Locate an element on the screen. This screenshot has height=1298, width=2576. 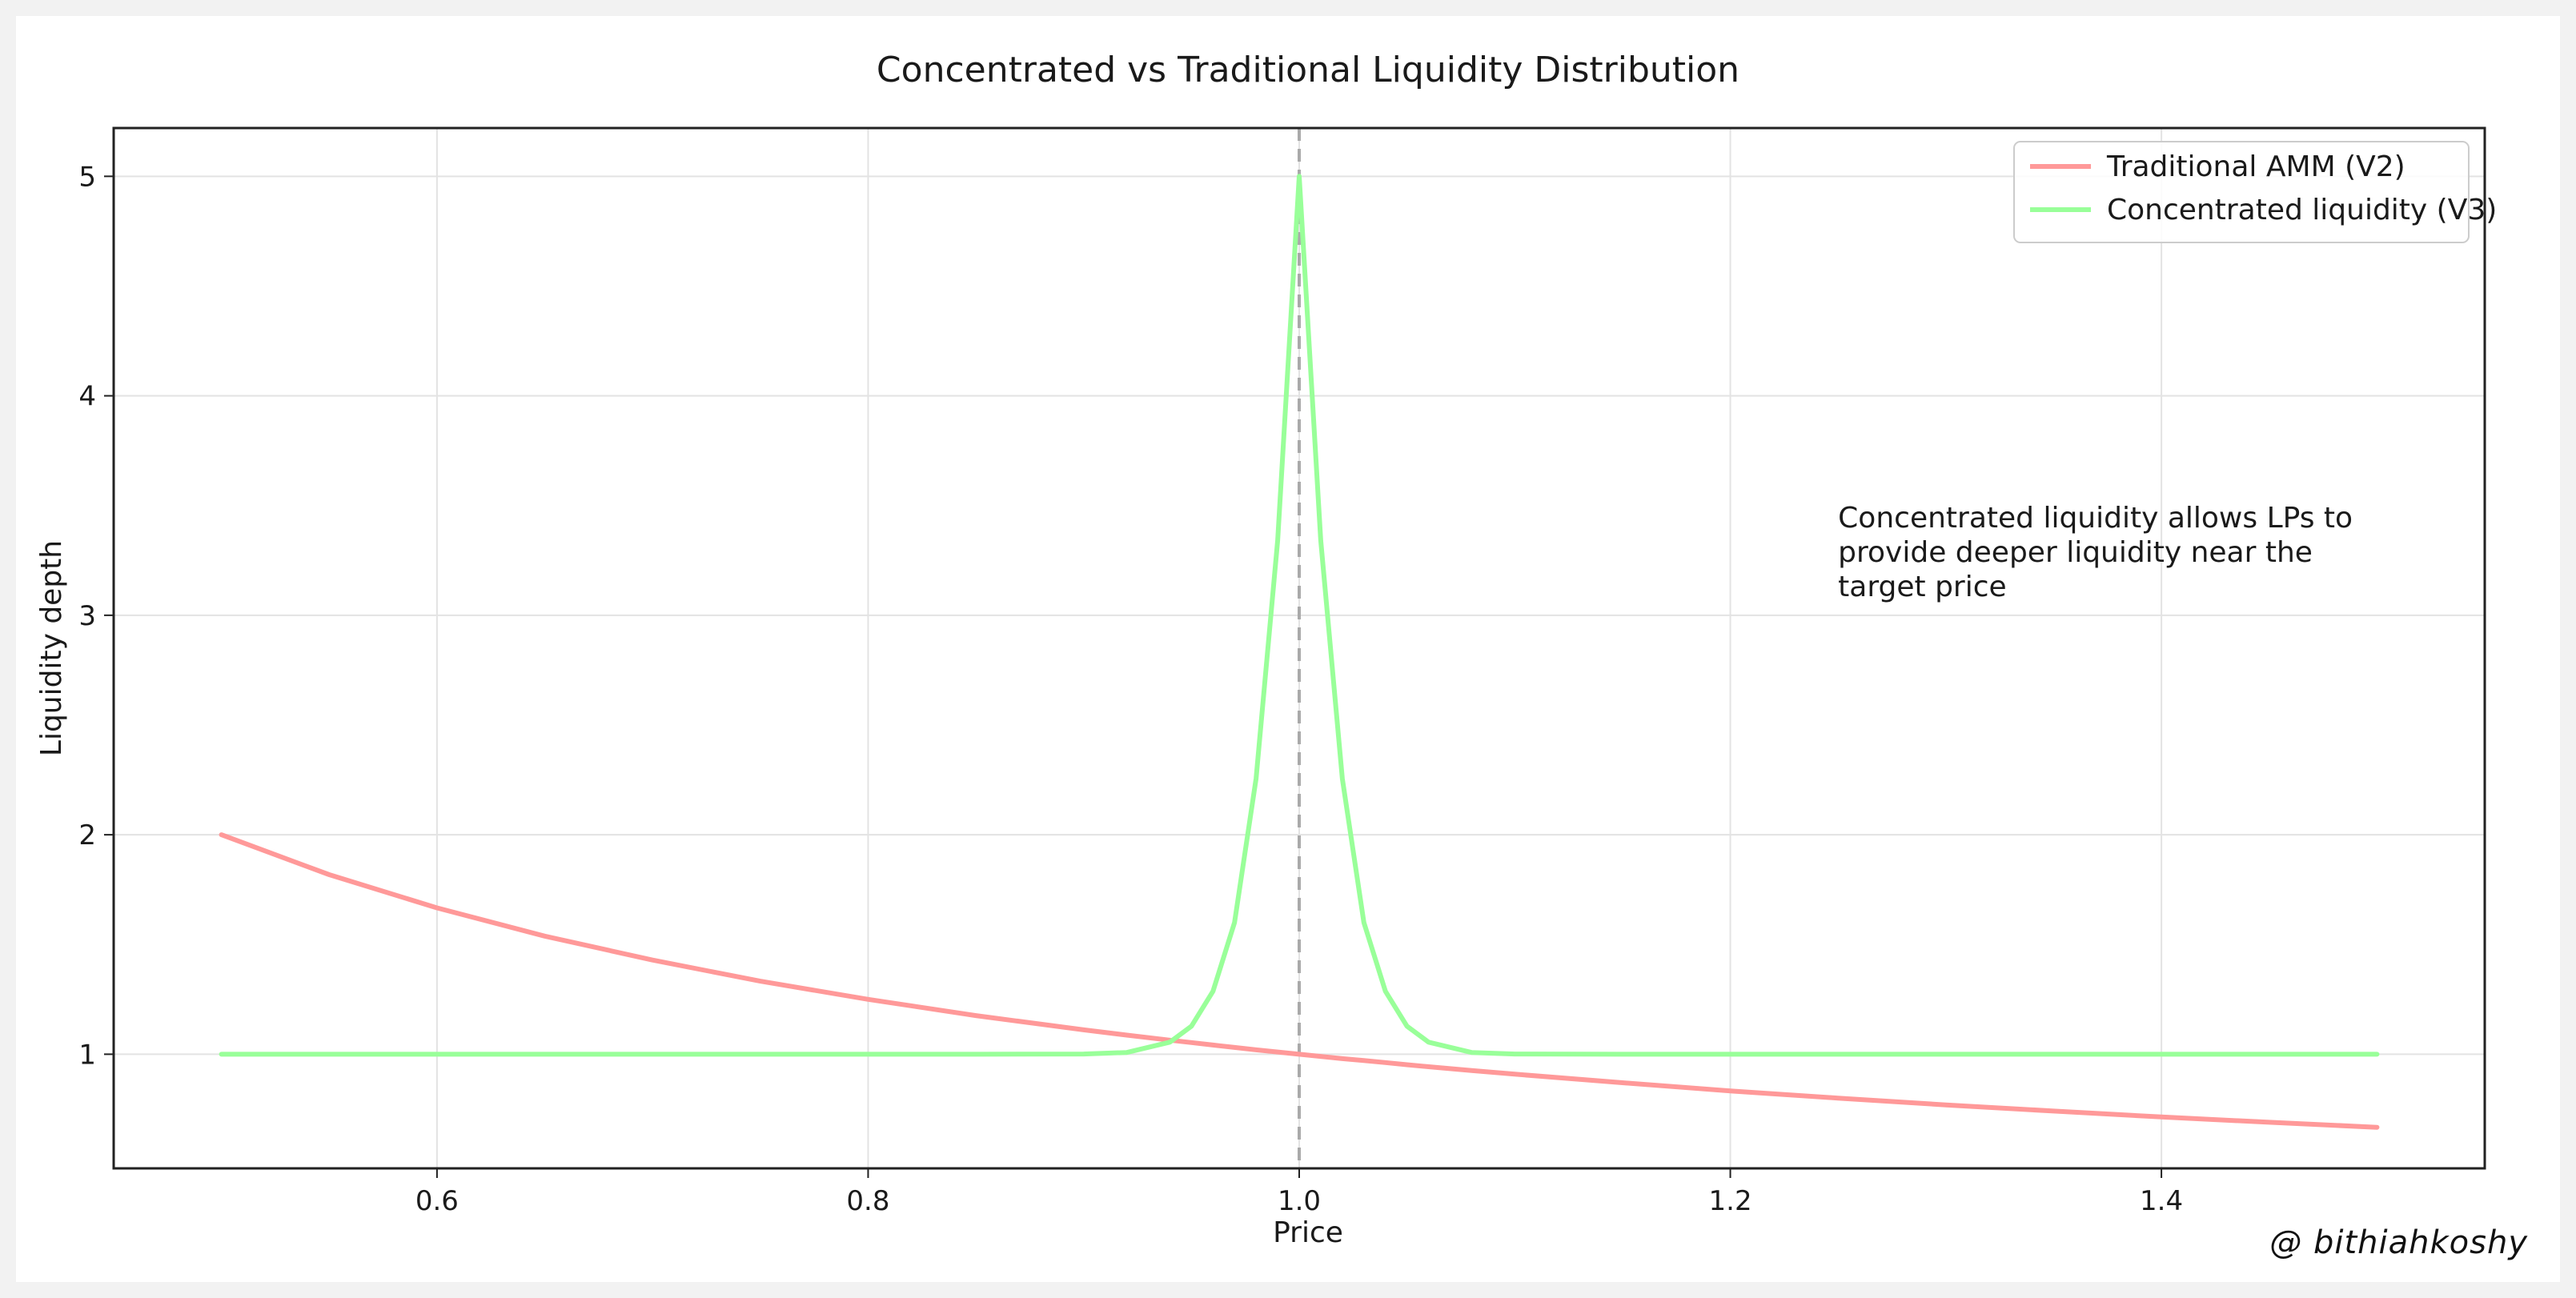
y-tick-label-0: 1 is located at coordinates (87, 1055).